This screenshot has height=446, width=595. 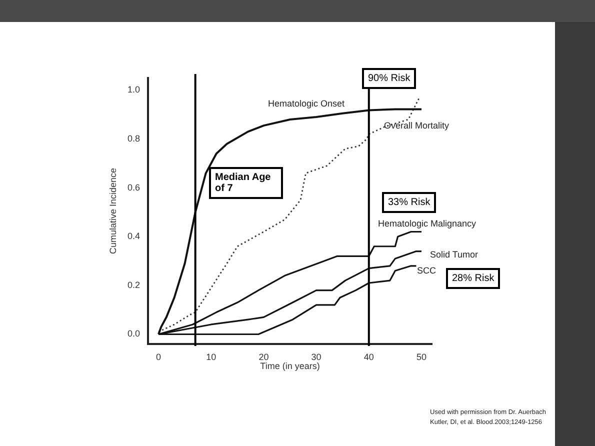 What do you see at coordinates (454, 254) in the screenshot?
I see `series-label: Solid Tumor` at bounding box center [454, 254].